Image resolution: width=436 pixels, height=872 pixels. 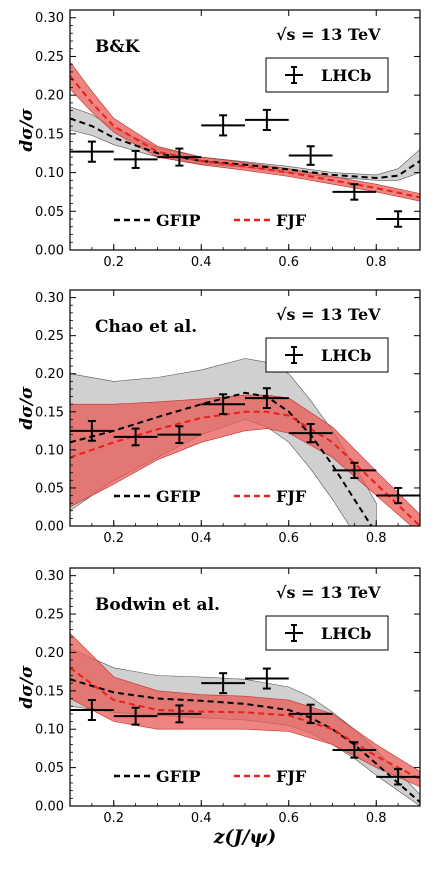 I want to click on panel-1-legend-lhcb, so click(x=327, y=75).